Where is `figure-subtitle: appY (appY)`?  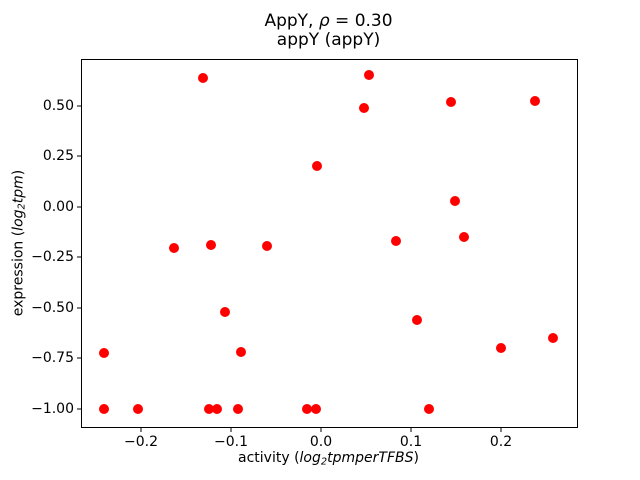
figure-subtitle: appY (appY) is located at coordinates (328, 40).